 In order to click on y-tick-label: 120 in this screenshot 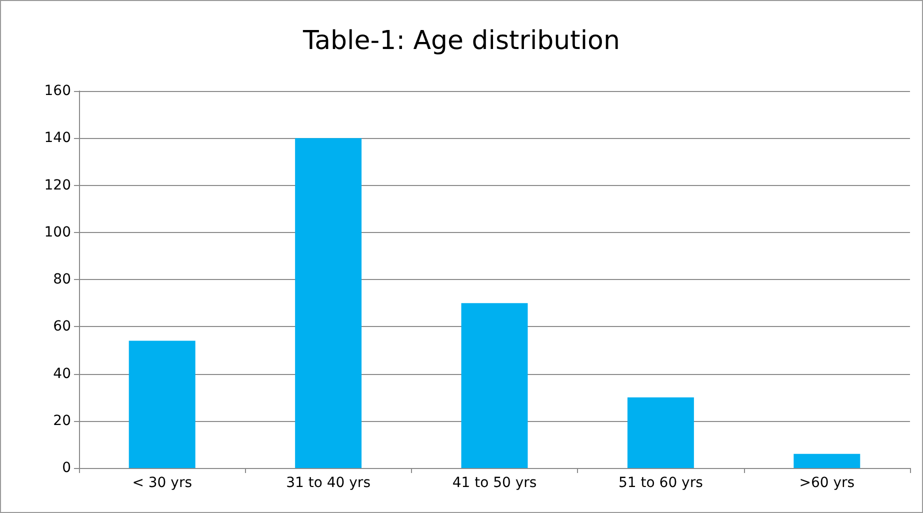, I will do `click(57, 185)`.